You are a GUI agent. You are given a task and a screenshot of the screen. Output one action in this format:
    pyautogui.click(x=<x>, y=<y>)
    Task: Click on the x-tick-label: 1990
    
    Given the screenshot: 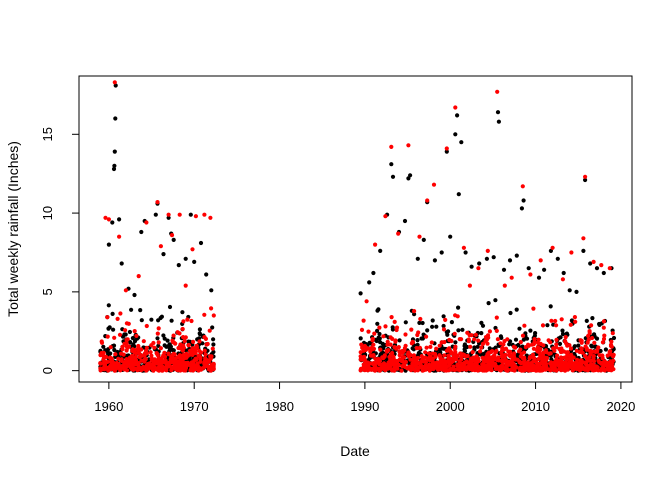 What is the action you would take?
    pyautogui.click(x=364, y=406)
    